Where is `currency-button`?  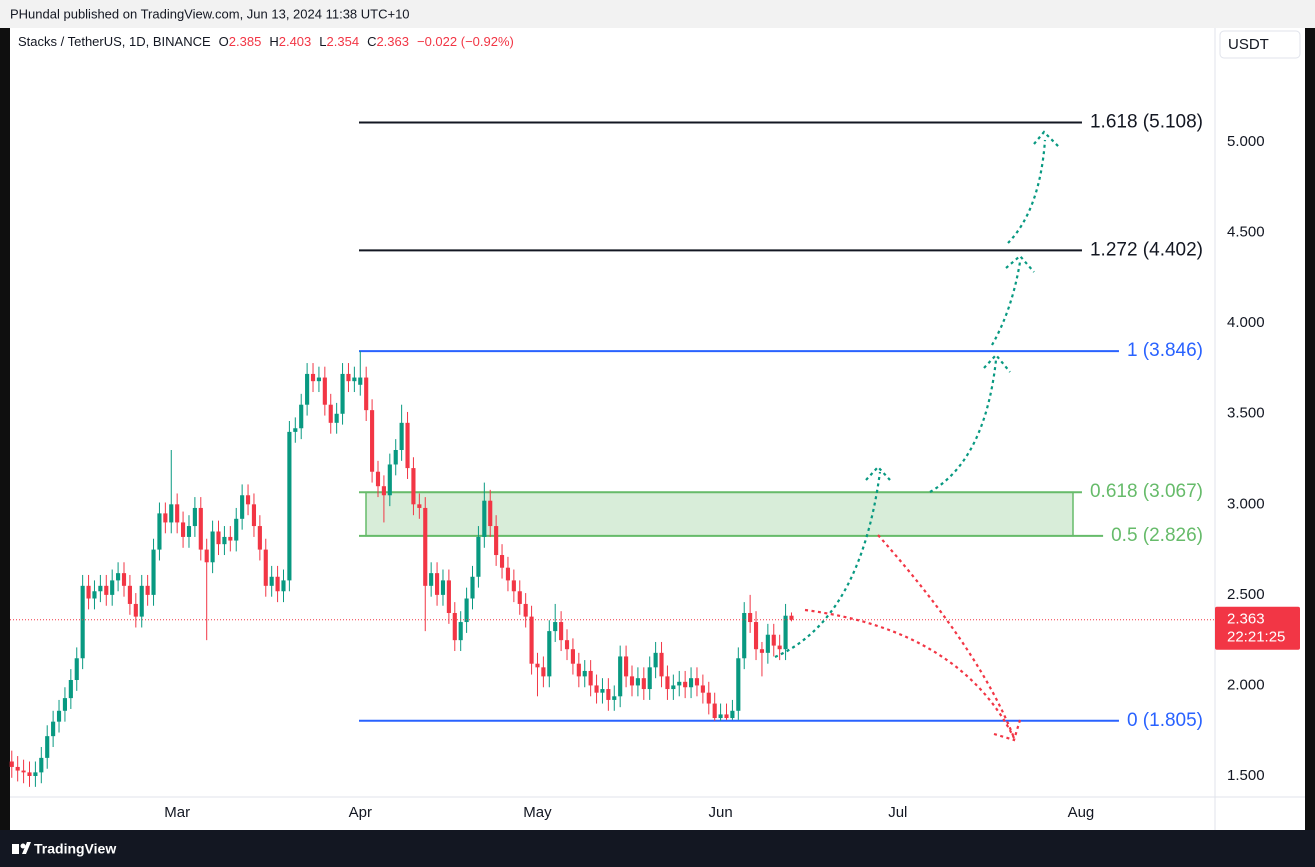 currency-button is located at coordinates (1260, 44).